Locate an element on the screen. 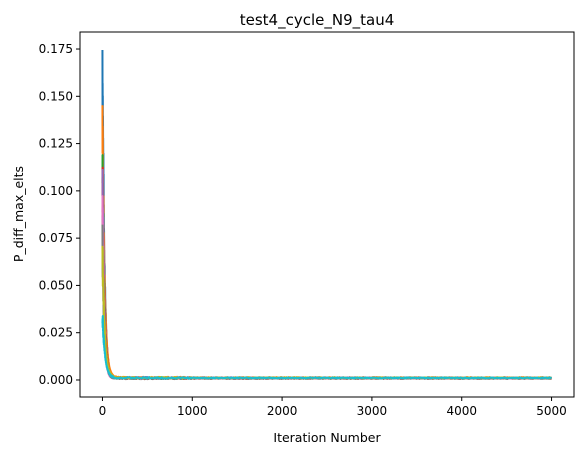 This screenshot has width=584, height=455. x-axis-ticks: 0 1000 2000 3000 4000 5000 is located at coordinates (333, 407).